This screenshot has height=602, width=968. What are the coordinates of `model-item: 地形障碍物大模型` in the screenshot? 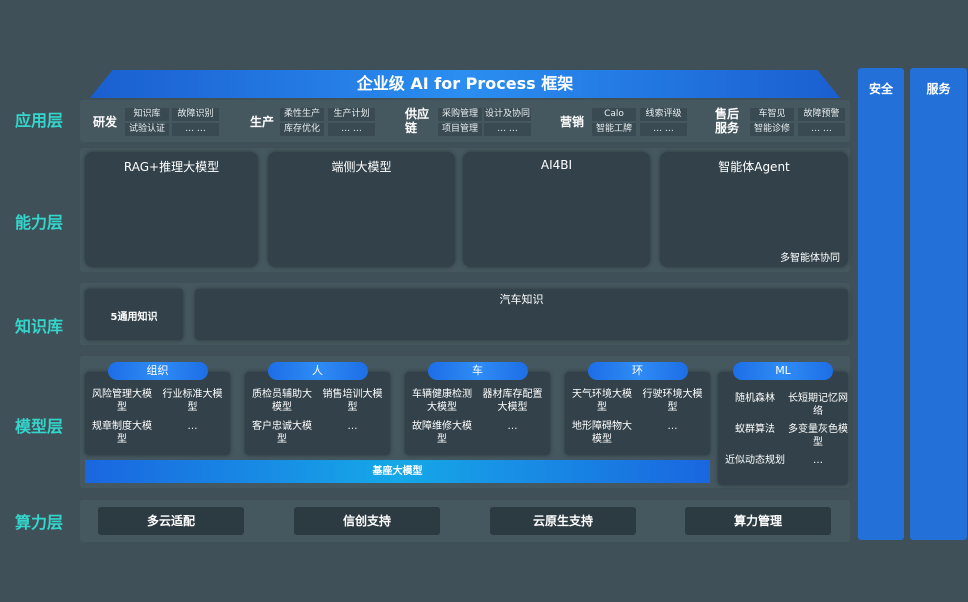 It's located at (602, 433).